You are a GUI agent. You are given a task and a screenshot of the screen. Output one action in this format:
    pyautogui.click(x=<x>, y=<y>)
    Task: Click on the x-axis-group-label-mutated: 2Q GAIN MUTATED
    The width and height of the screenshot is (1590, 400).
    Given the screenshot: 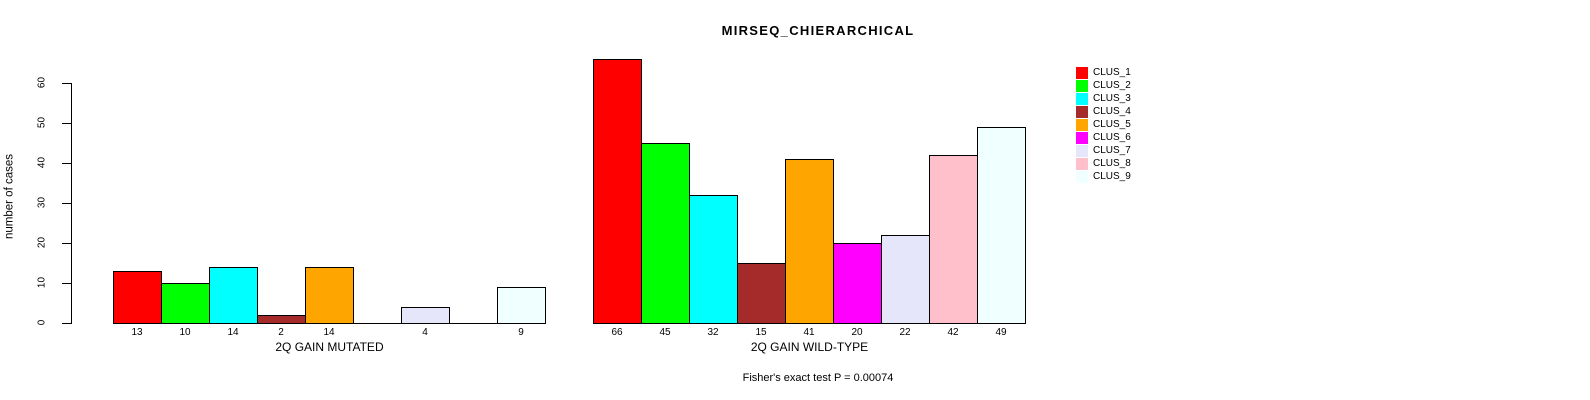 What is the action you would take?
    pyautogui.click(x=329, y=347)
    